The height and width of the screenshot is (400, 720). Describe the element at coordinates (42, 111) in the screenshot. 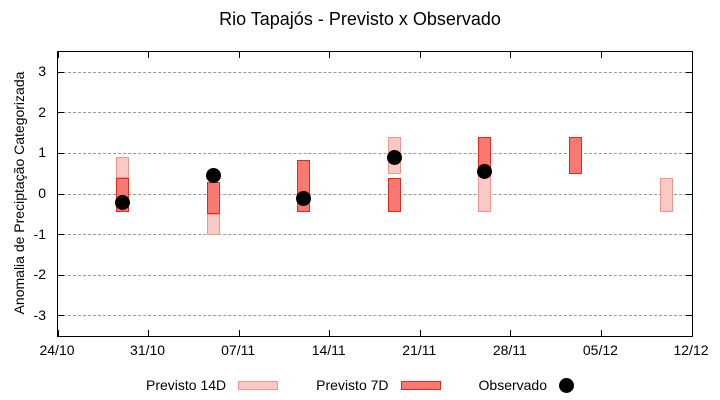

I see `y-tick-label: 2` at that location.